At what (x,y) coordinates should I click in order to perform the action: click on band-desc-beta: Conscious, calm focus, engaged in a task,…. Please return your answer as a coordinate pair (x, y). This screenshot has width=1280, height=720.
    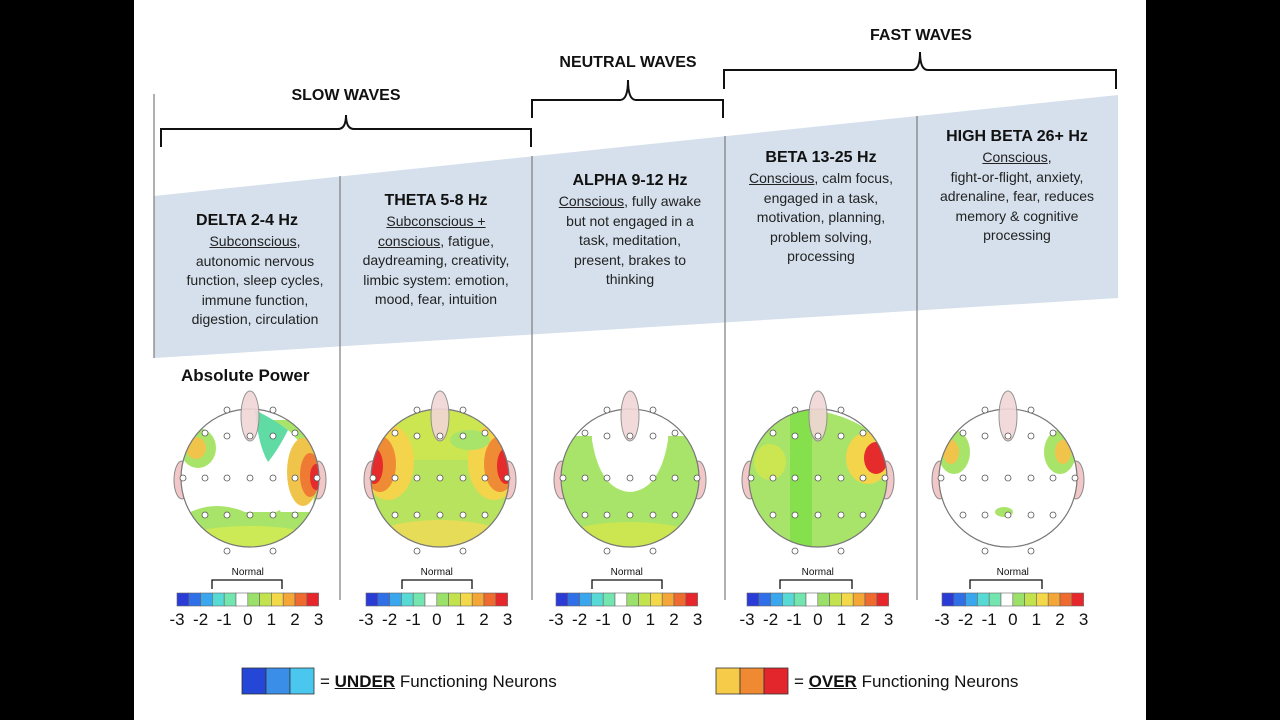
    Looking at the image, I should click on (821, 217).